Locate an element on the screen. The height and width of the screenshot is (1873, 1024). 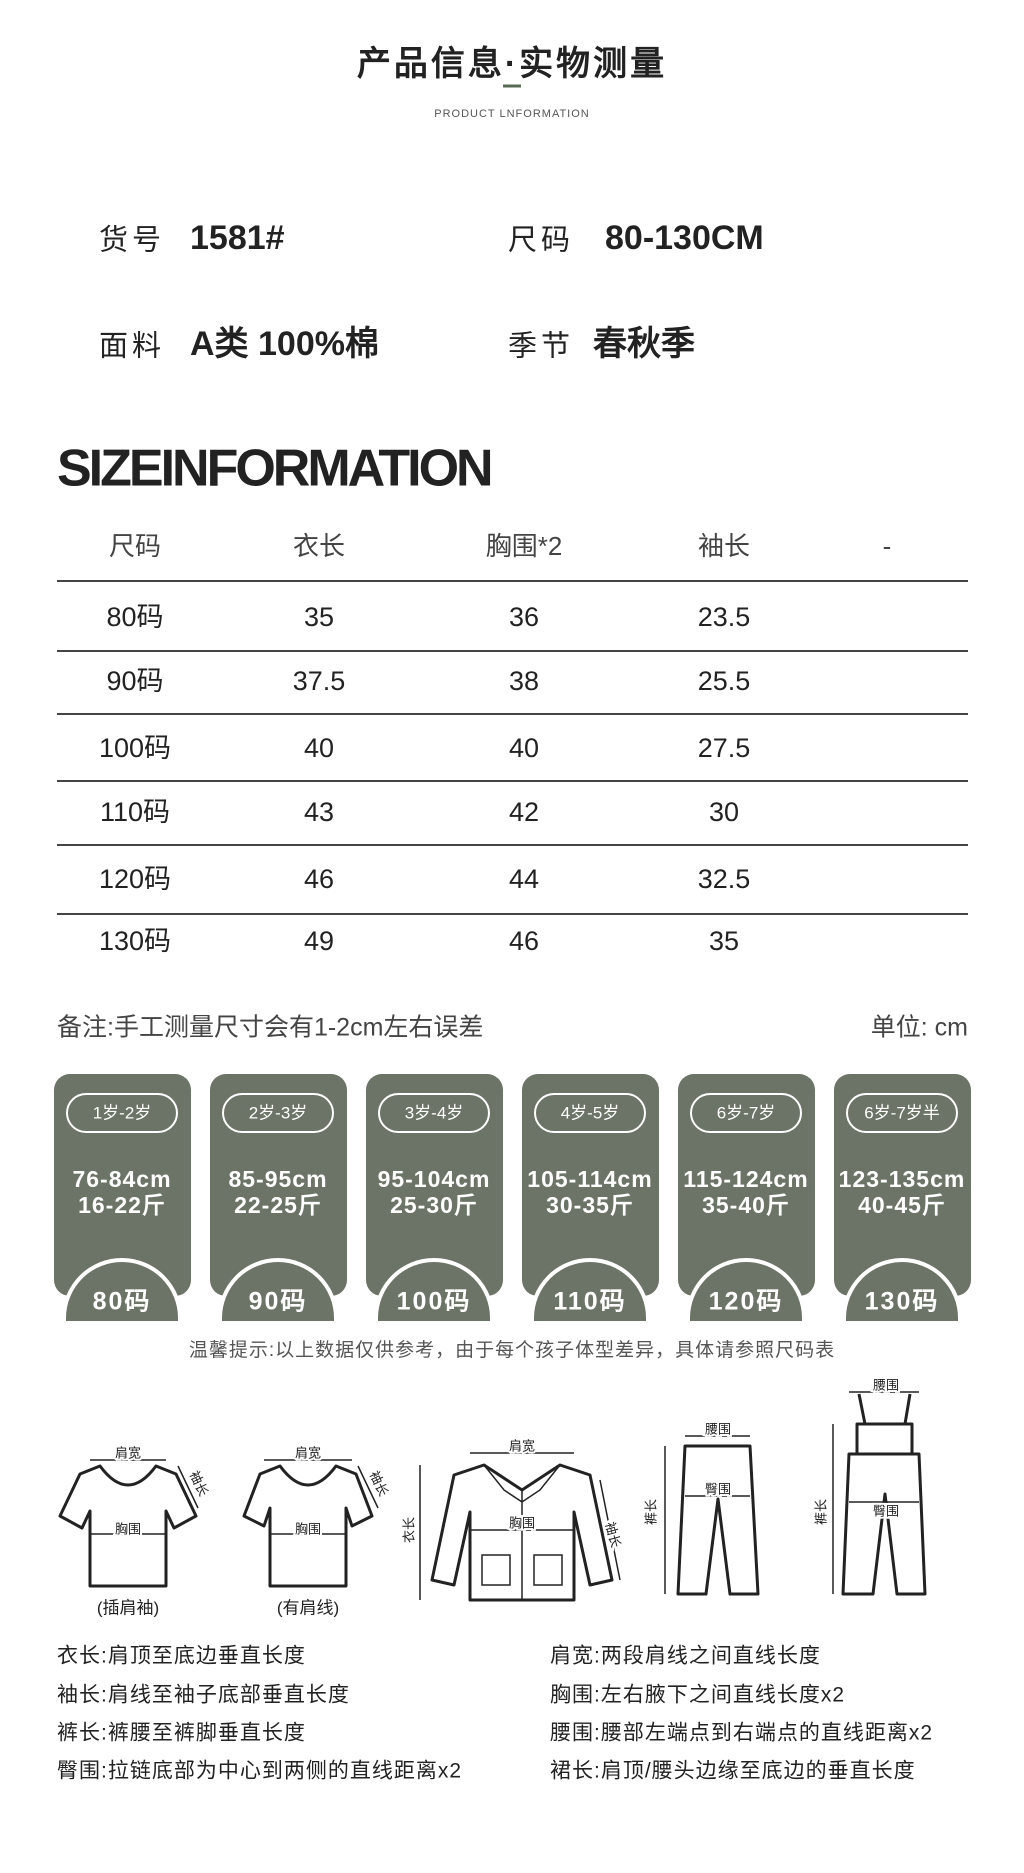
card-age: 4岁-5岁 is located at coordinates (590, 1112).